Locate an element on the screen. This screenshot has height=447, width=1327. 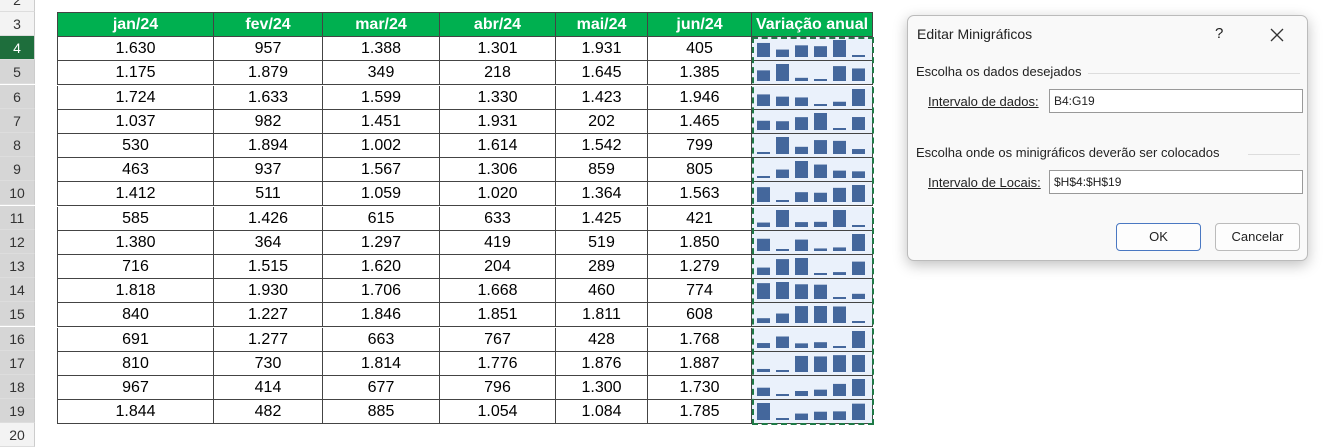
table-cell: 1.846 is located at coordinates (381, 315).